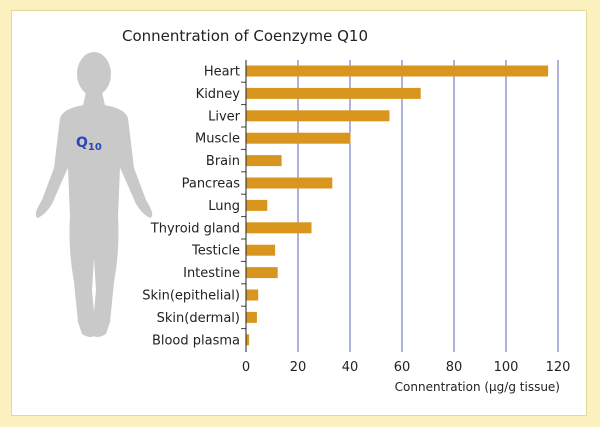  Describe the element at coordinates (477, 387) in the screenshot. I see `x-axis-title: Connentration (µg/g tissue)` at that location.